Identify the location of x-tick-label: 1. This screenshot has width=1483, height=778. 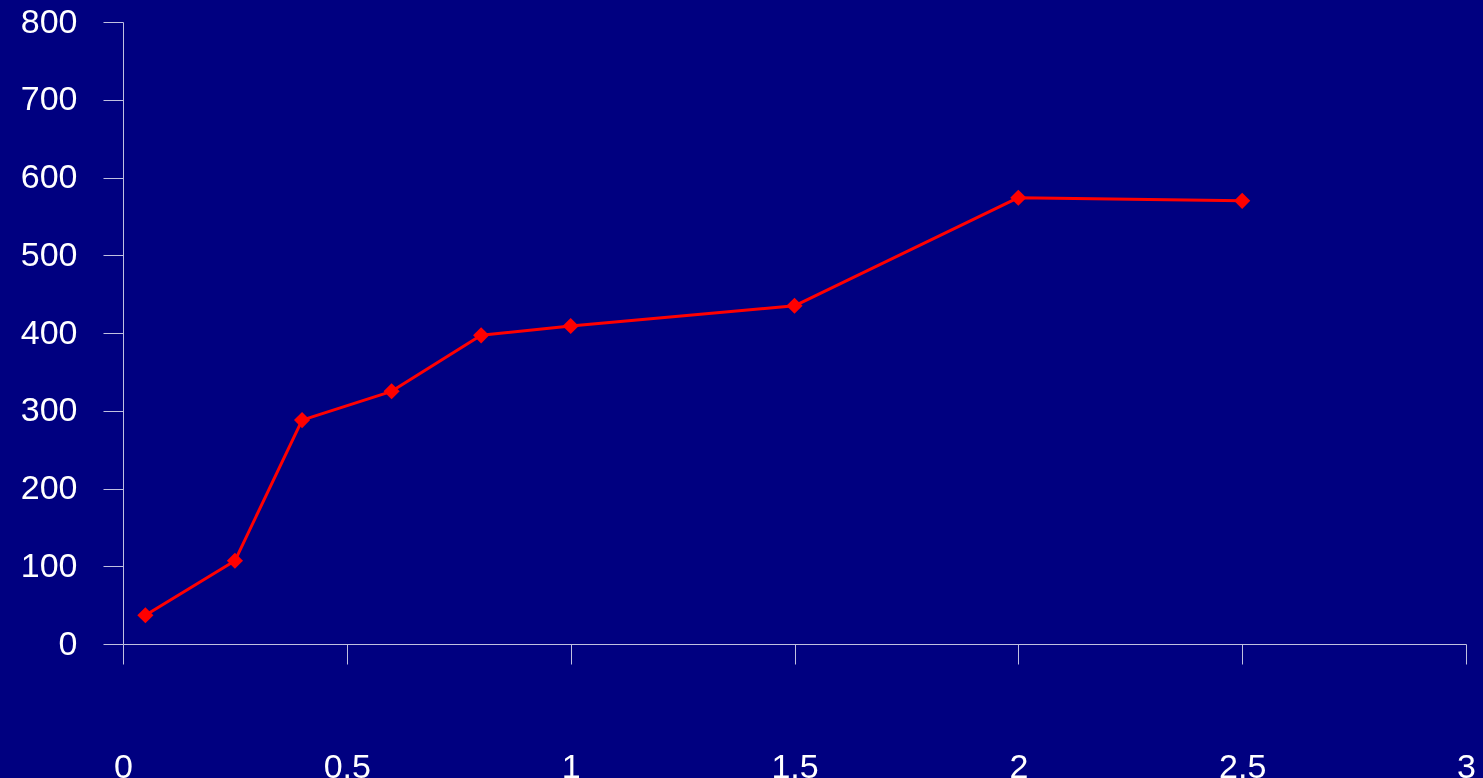
(571, 762).